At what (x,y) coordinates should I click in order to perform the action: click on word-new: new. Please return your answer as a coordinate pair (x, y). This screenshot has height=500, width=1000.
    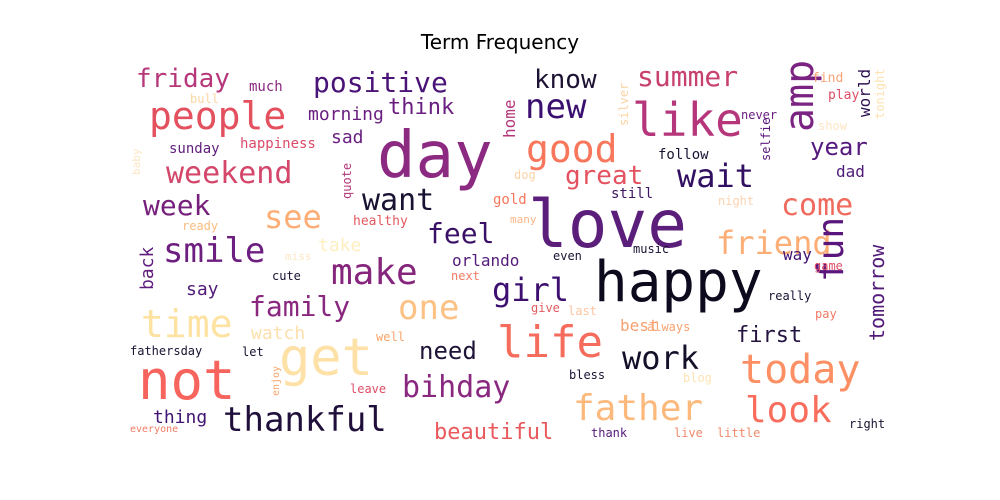
    Looking at the image, I should click on (556, 107).